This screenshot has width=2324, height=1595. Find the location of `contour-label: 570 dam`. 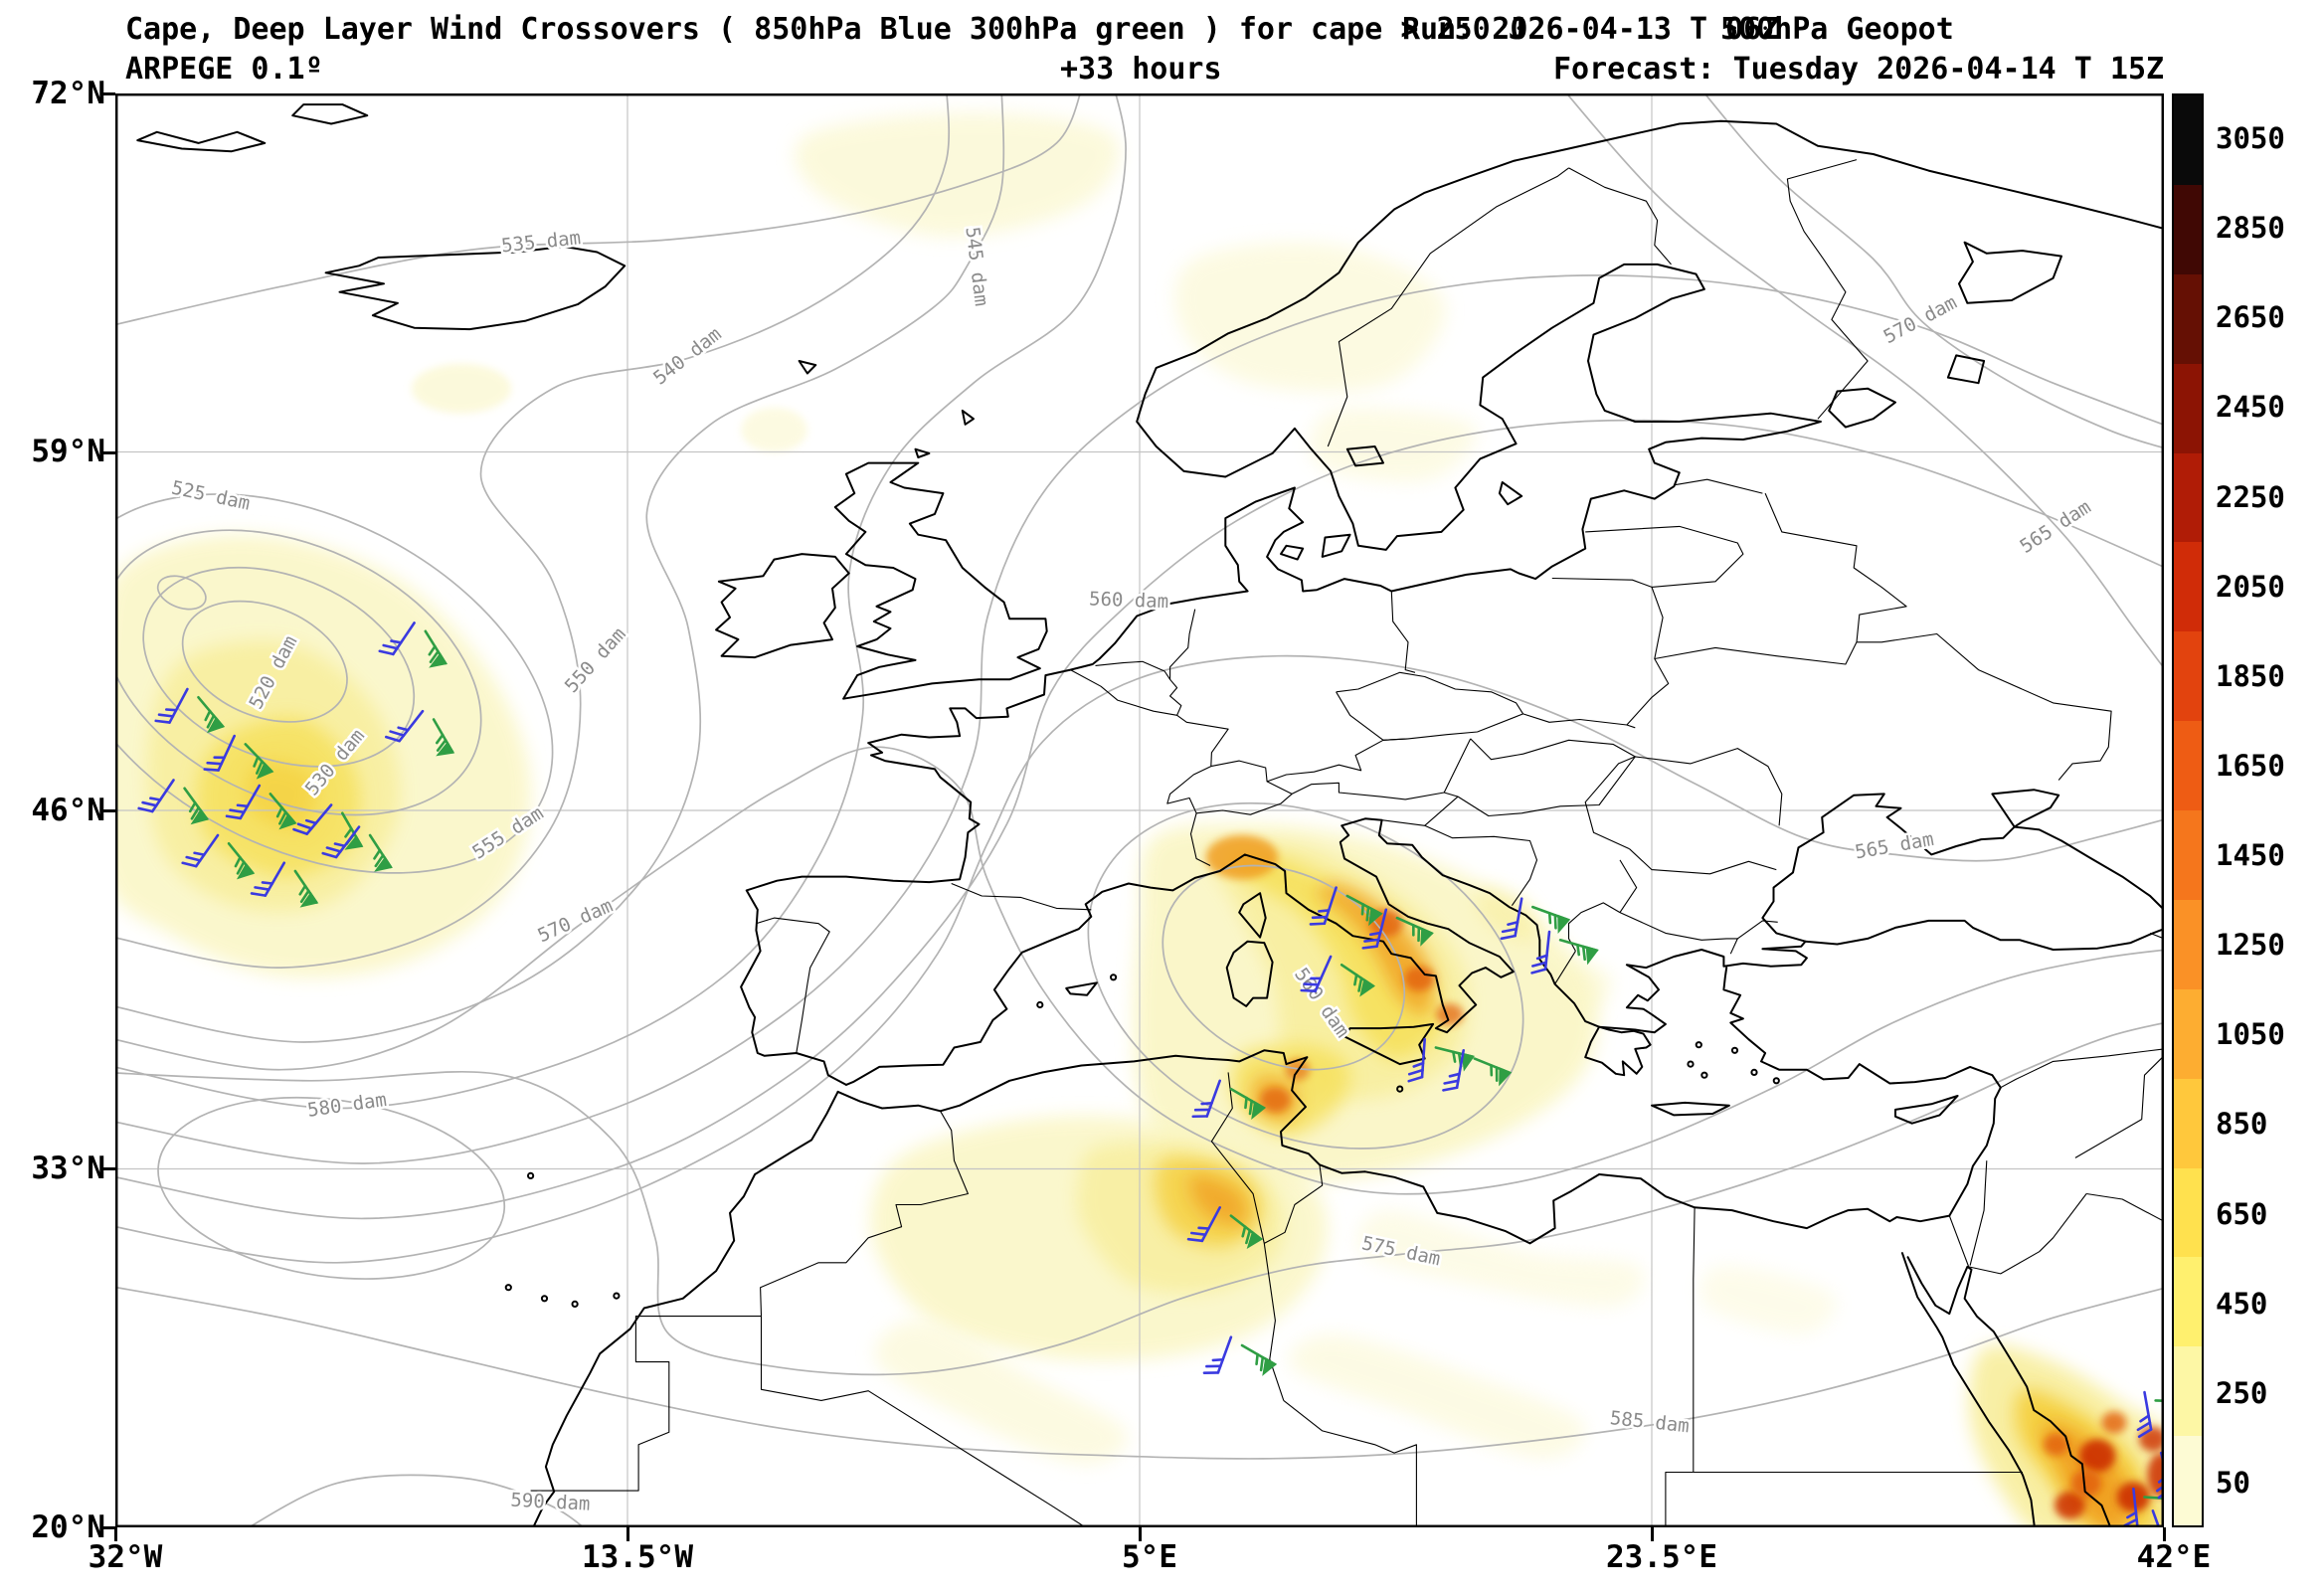

contour-label: 570 dam is located at coordinates (1919, 319).